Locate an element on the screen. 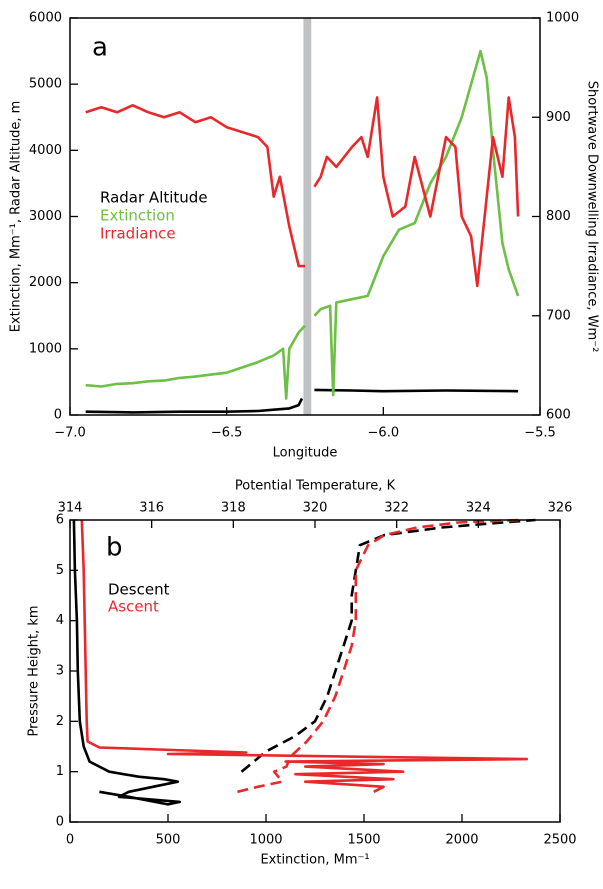 The height and width of the screenshot is (889, 603). x2-tick-label: 322 is located at coordinates (396, 508).